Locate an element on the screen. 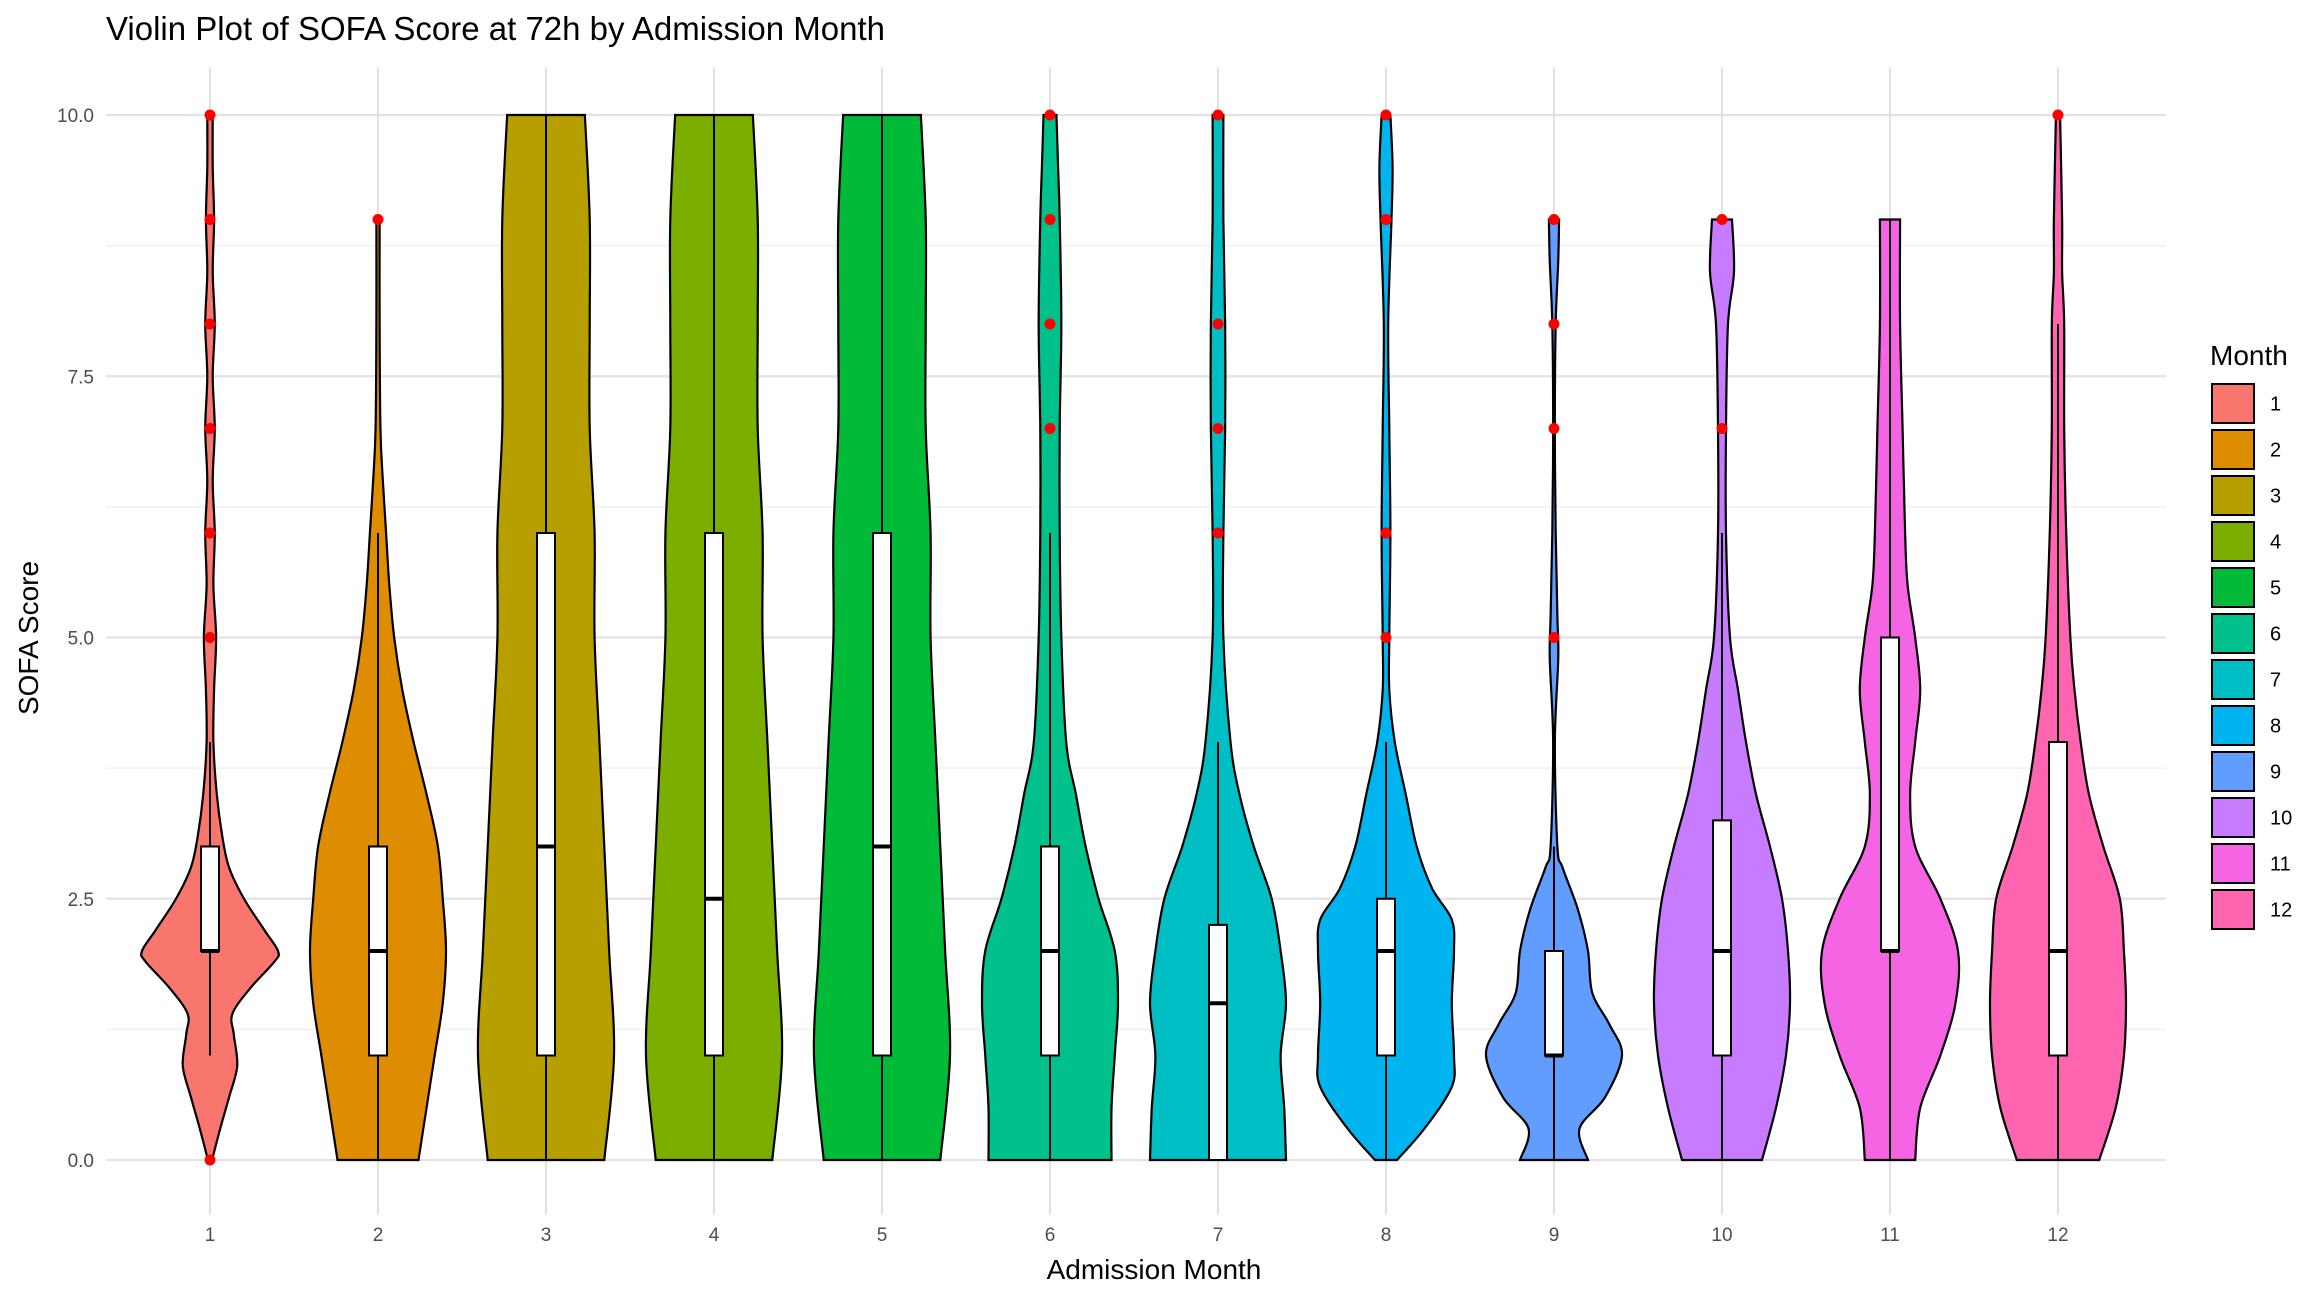 The height and width of the screenshot is (1292, 2318). legend-item-10: 10 is located at coordinates (2251, 817).